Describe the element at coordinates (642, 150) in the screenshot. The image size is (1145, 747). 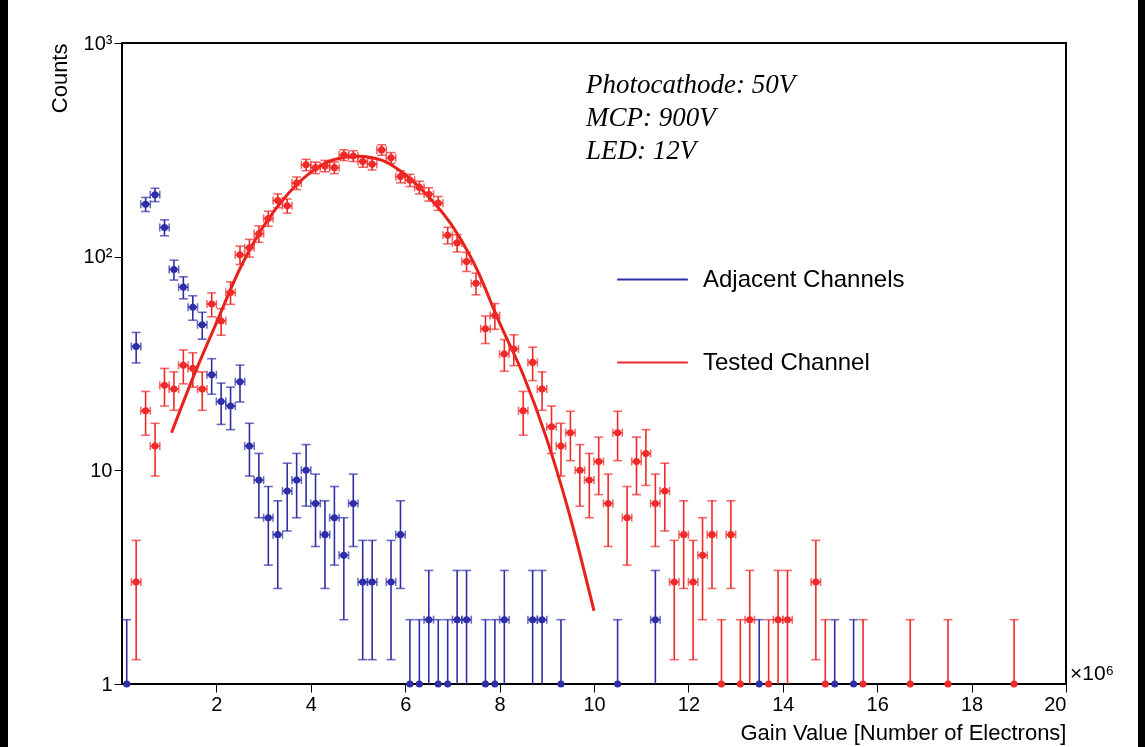
I see `annotation: LED: 12V` at that location.